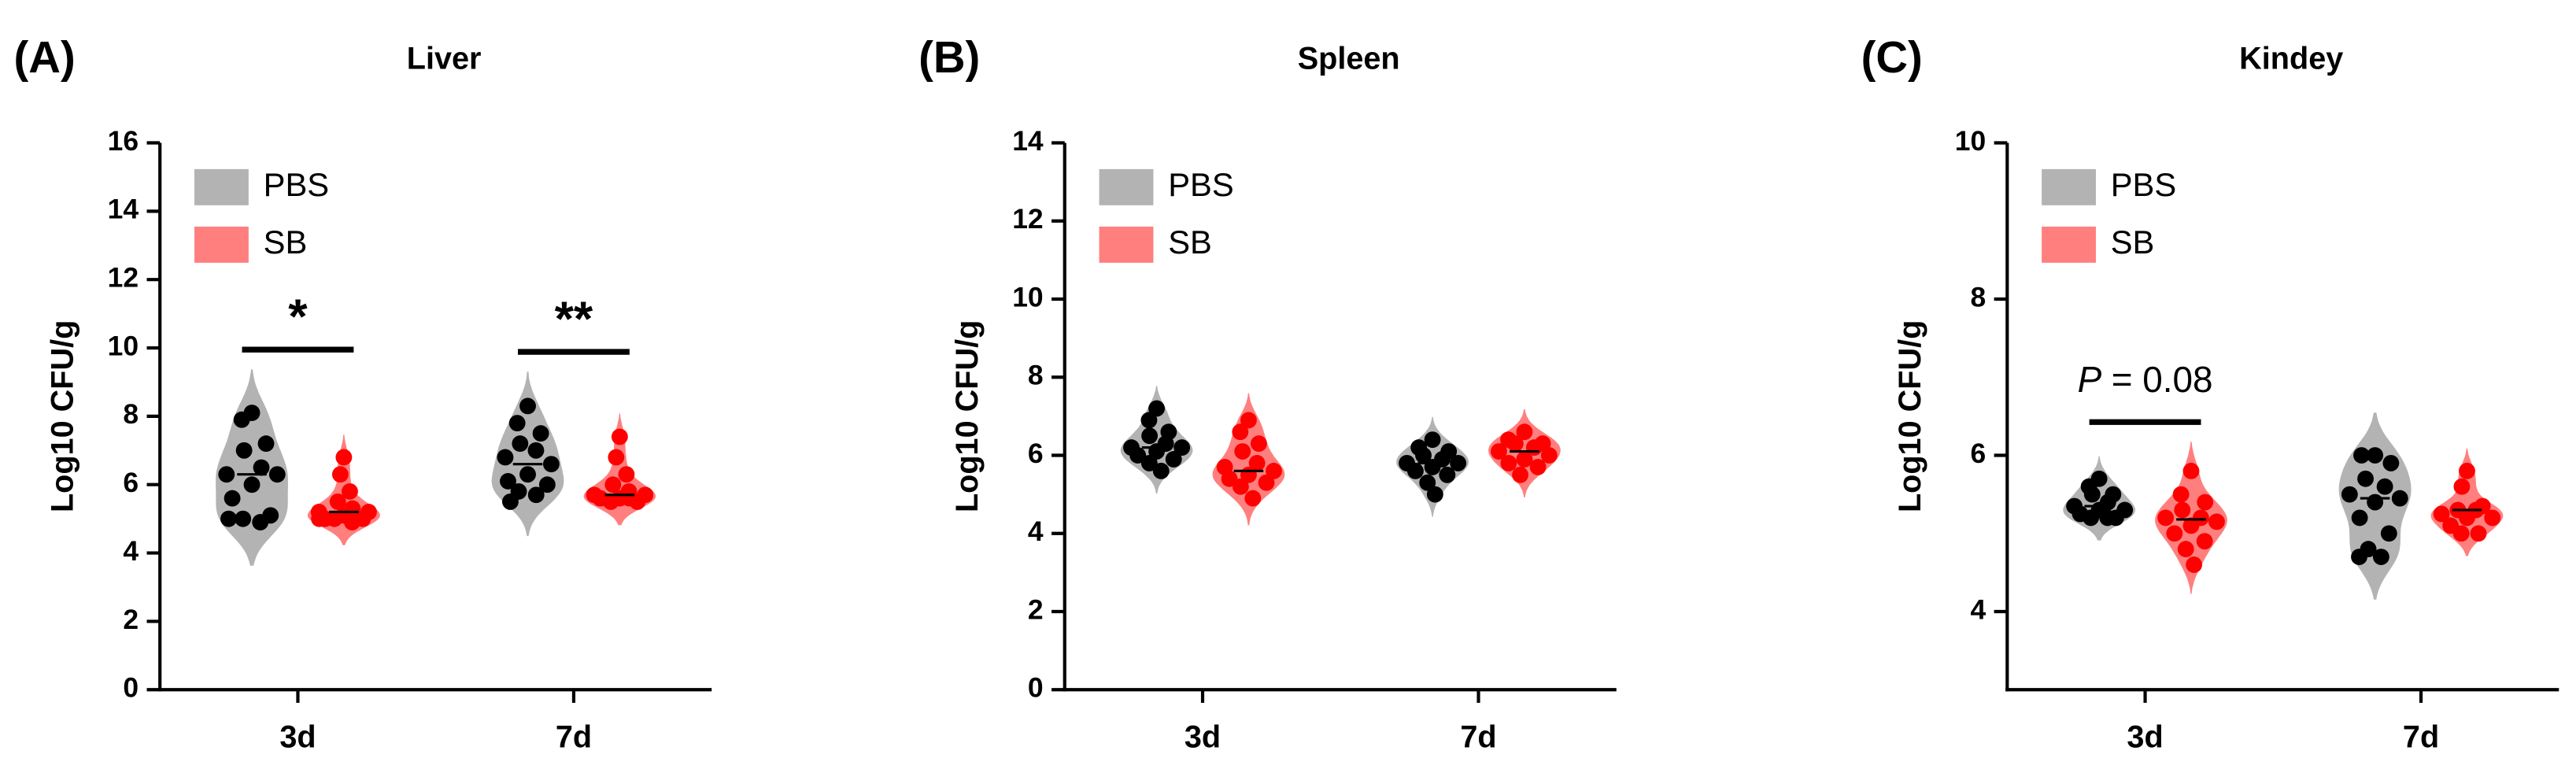 The image size is (2576, 780). What do you see at coordinates (131, 688) in the screenshot?
I see `y-tick-label: 0` at bounding box center [131, 688].